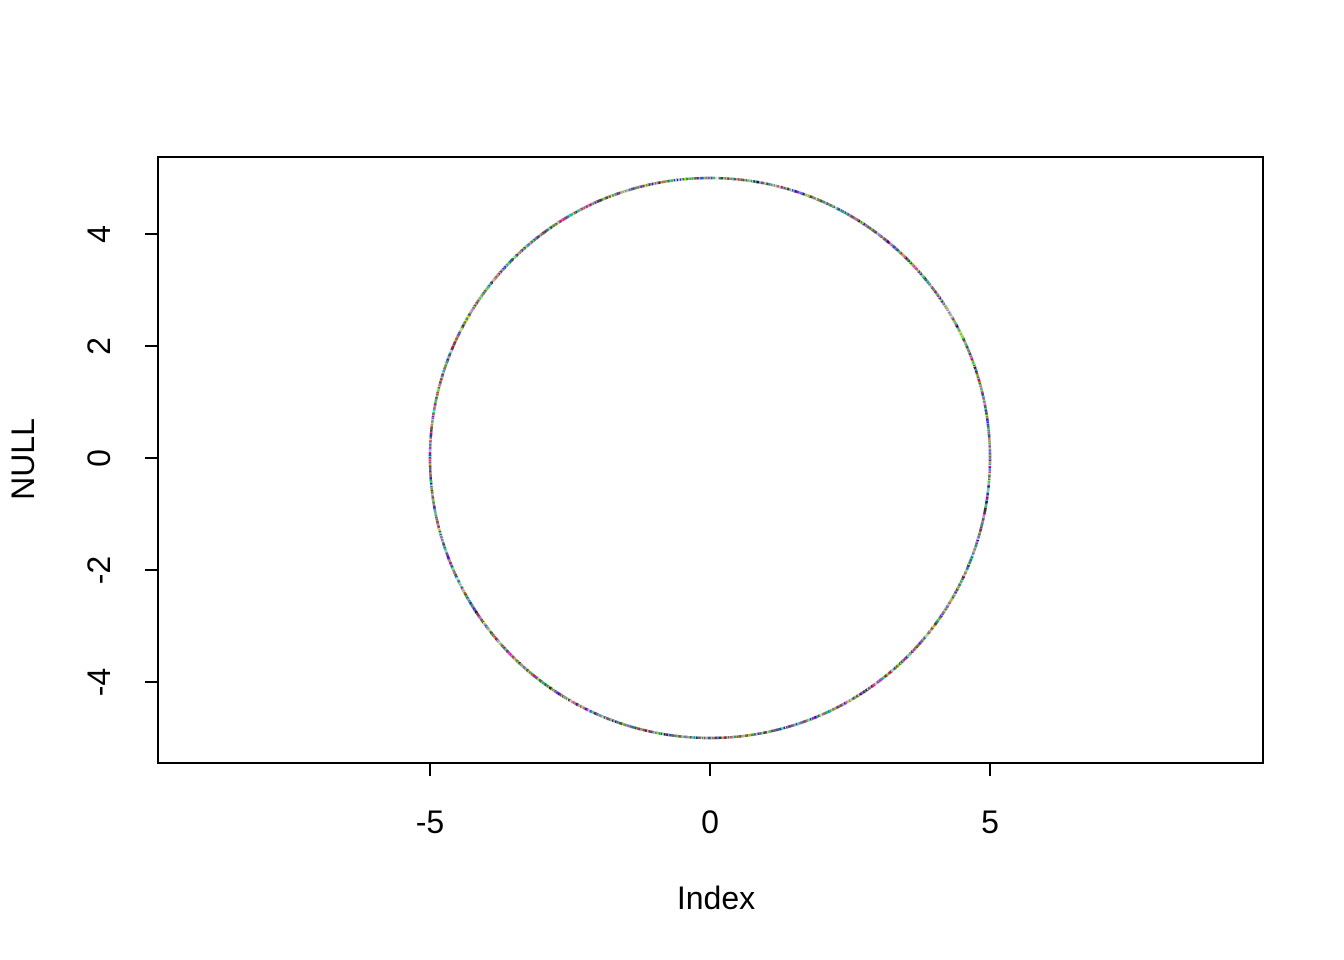 The width and height of the screenshot is (1344, 960). What do you see at coordinates (99, 346) in the screenshot?
I see `y-tick-label: 2` at bounding box center [99, 346].